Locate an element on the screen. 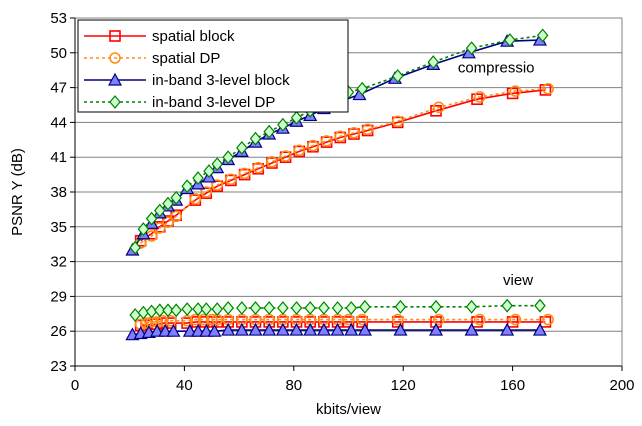 The width and height of the screenshot is (642, 426). y-tick-label: 53 is located at coordinates (58, 18).